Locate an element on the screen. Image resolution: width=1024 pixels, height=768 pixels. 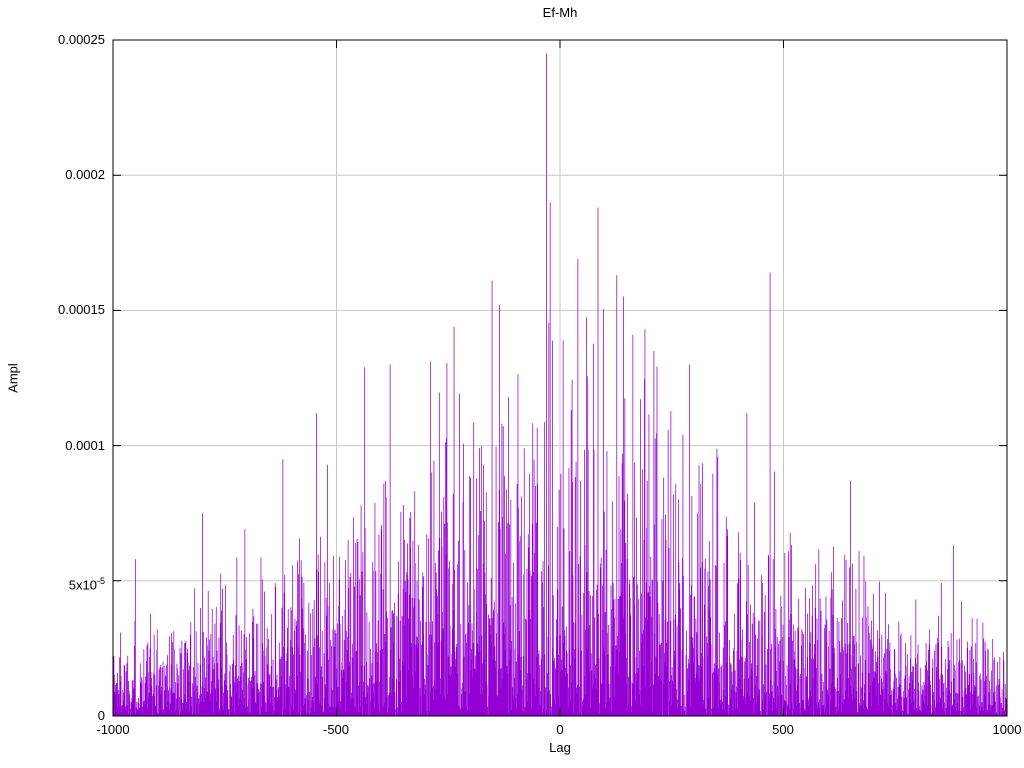
y-tick-exponent: -5 is located at coordinates (100, 581).